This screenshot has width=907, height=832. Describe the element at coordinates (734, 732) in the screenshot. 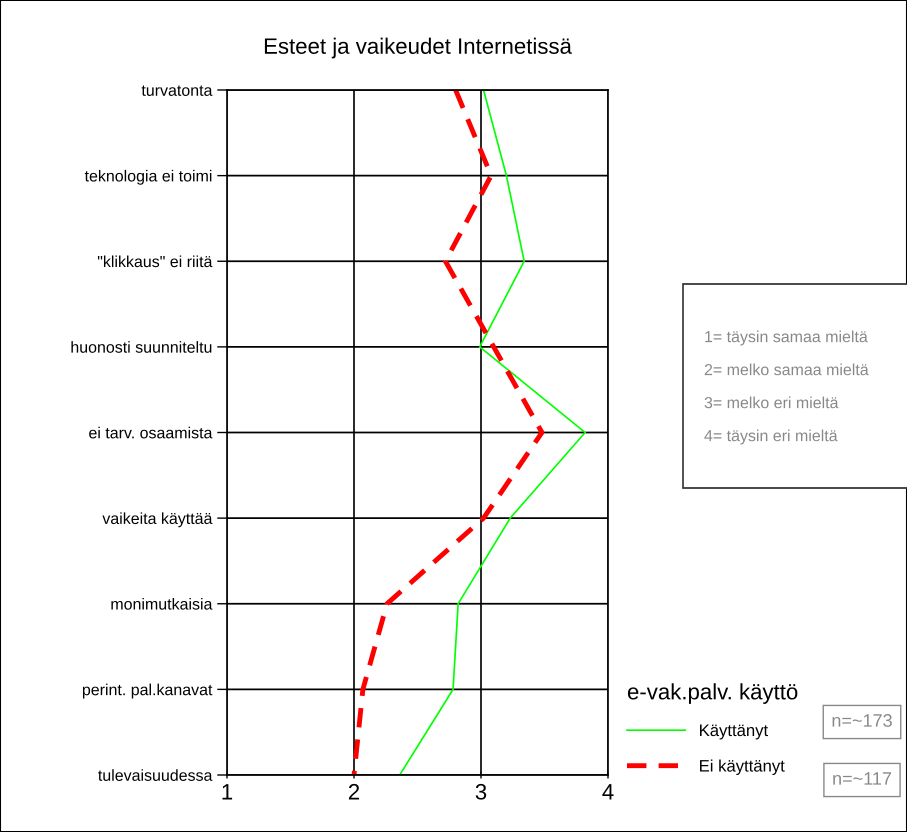

I see `legend-label: Käyttänyt` at that location.